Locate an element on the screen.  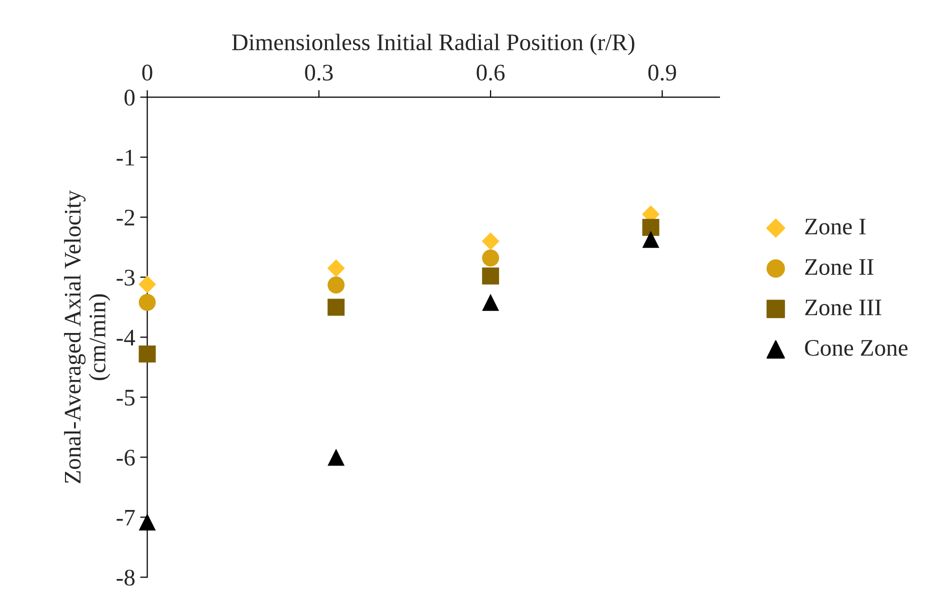
y-tick-label: -4 is located at coordinates (126, 338).